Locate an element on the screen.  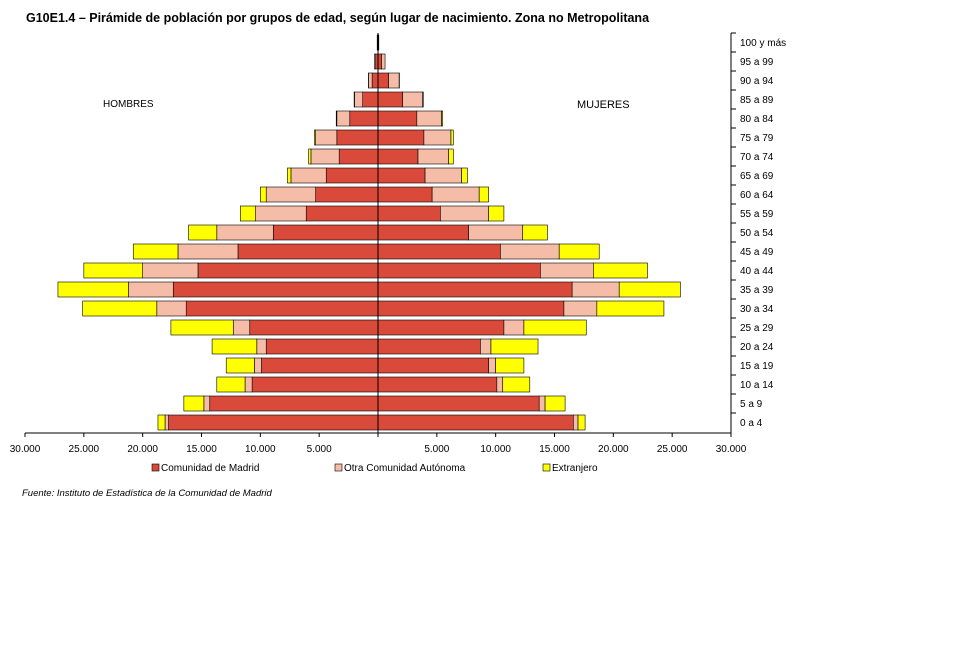
legend-label: Comunidad de Madrid is located at coordinates (210, 468).